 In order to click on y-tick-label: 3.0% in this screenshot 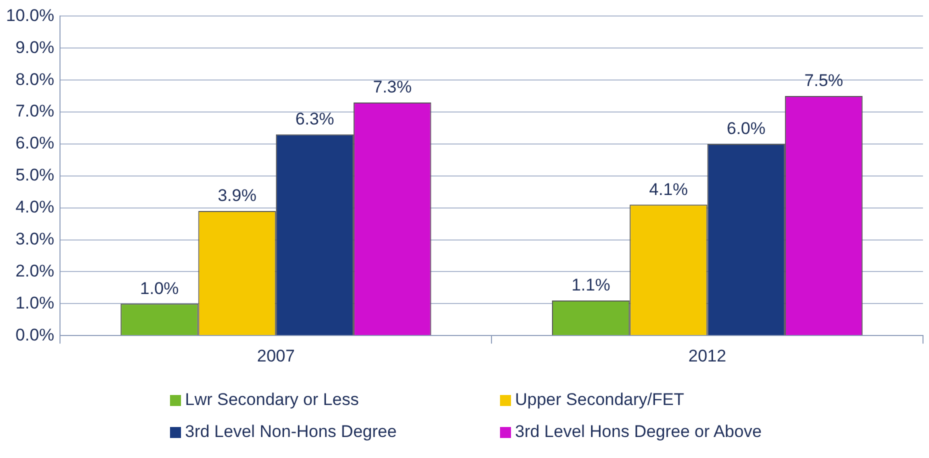, I will do `click(34, 238)`.